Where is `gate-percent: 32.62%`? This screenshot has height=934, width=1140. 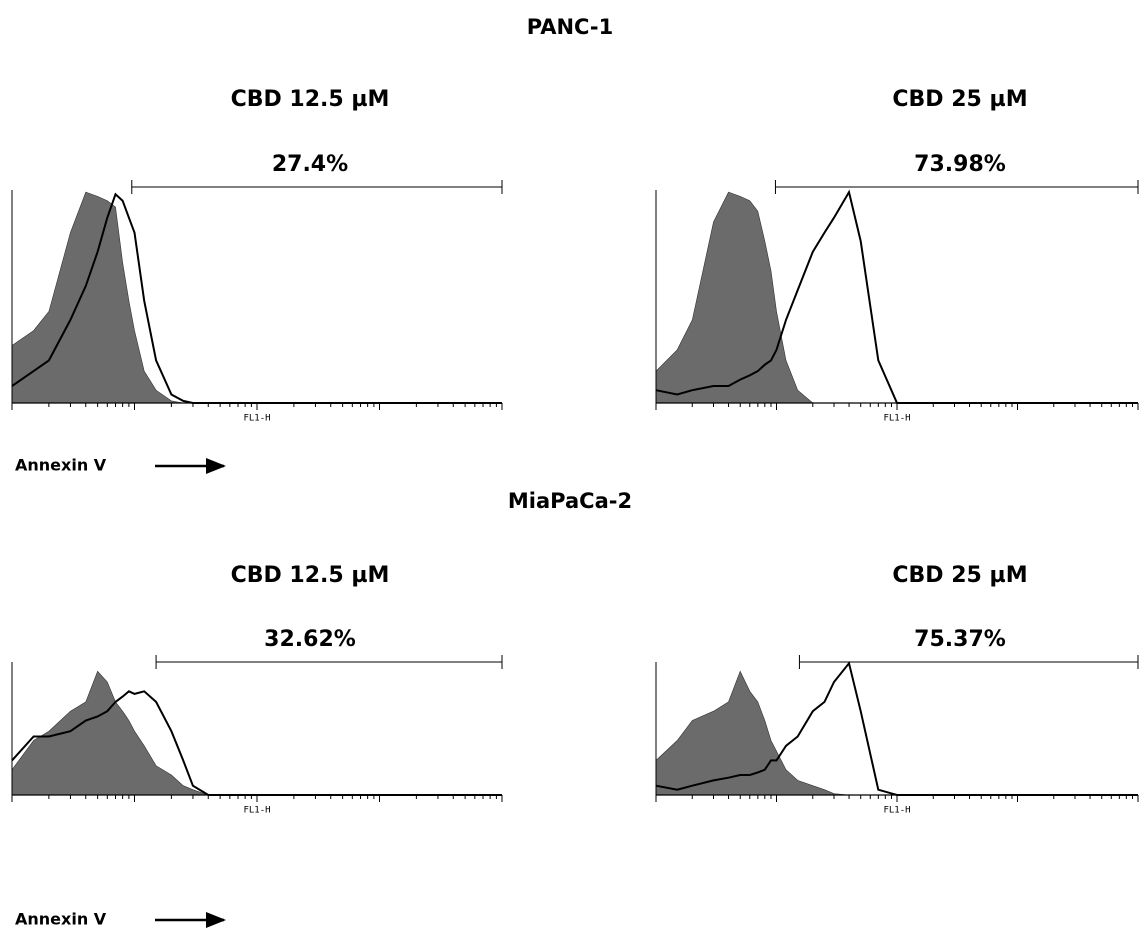
gate-percent: 32.62% is located at coordinates (310, 639).